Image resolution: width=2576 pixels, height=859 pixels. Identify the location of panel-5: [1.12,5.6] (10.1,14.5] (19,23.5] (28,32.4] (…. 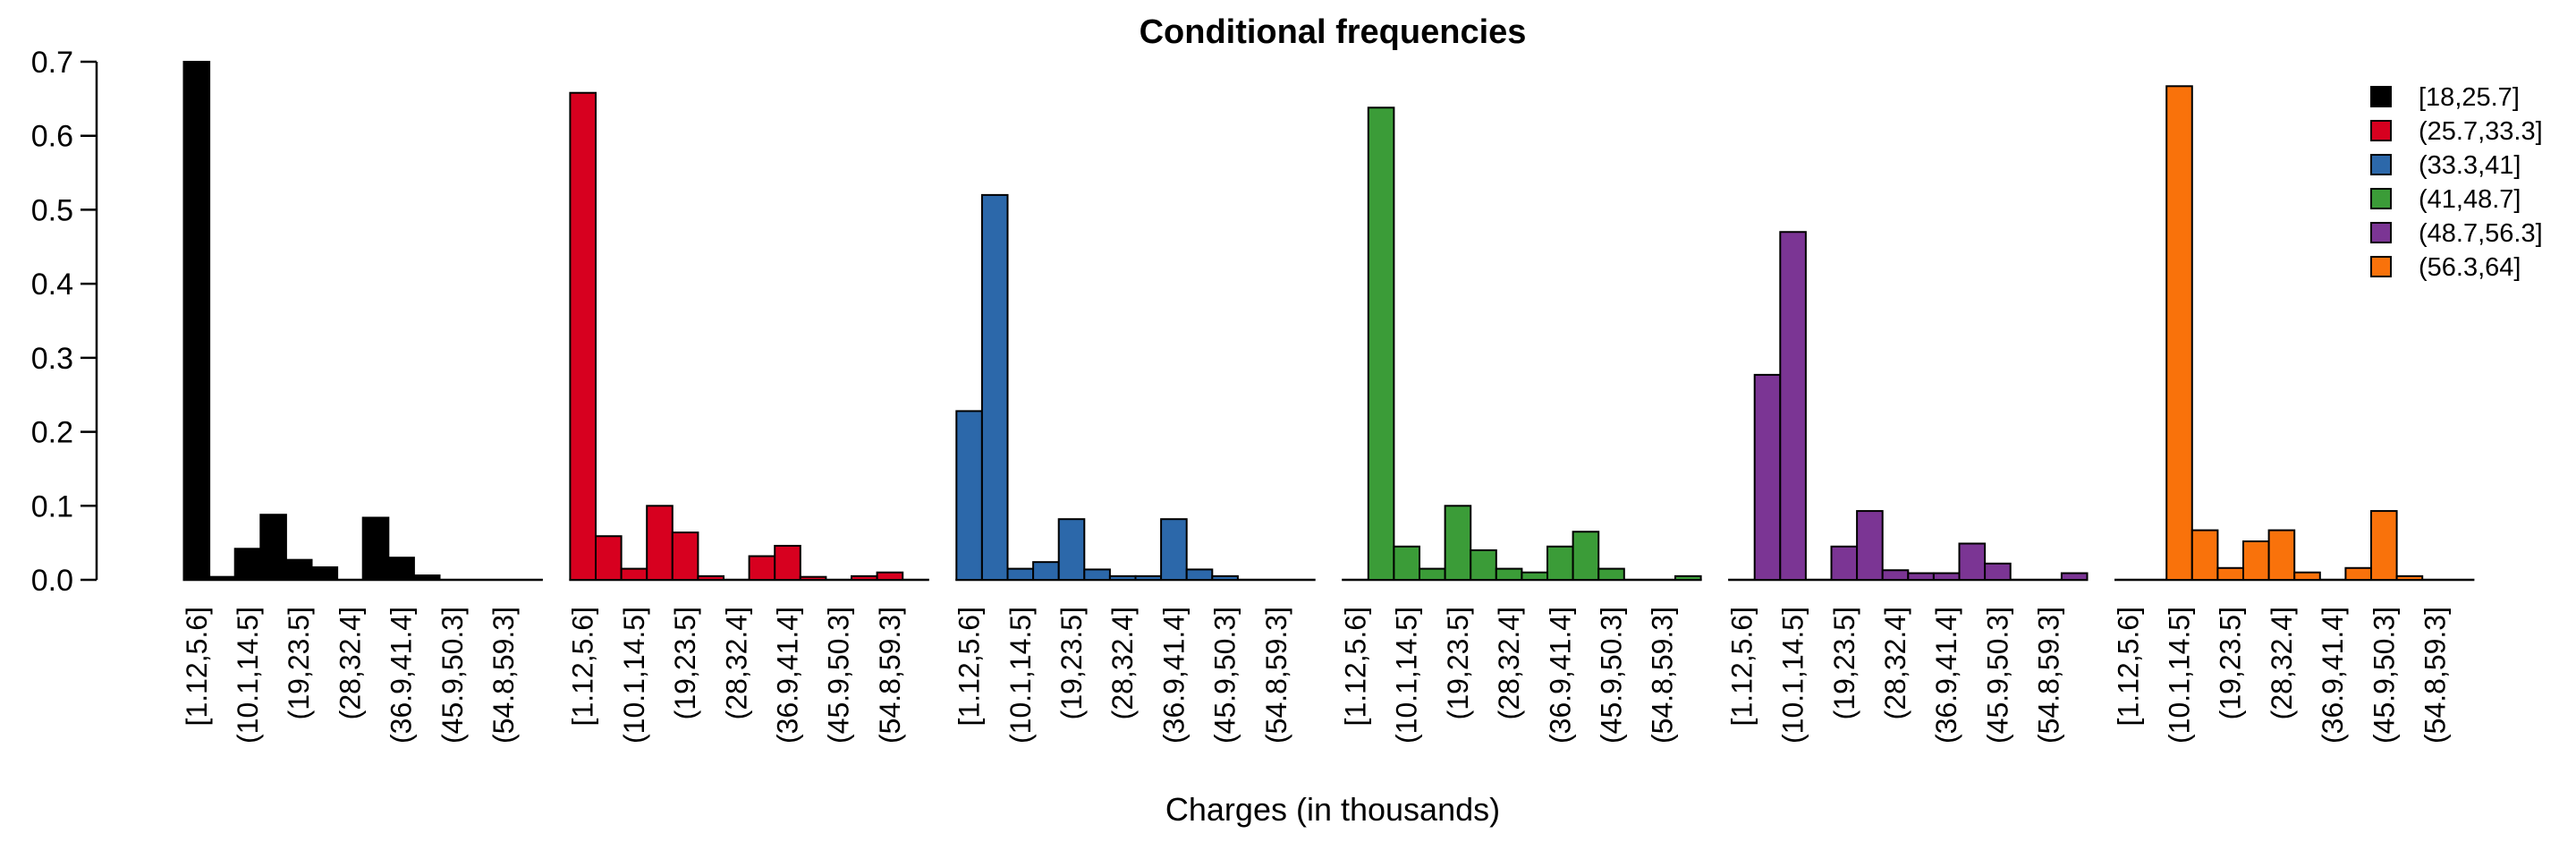
(1907, 487).